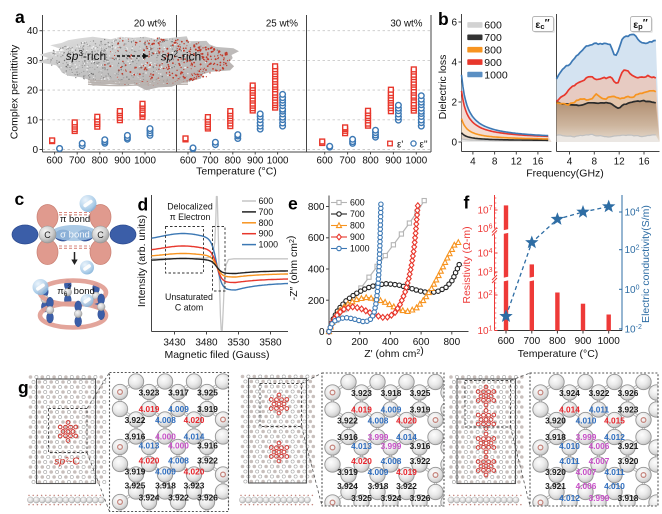  Describe the element at coordinates (595, 162) in the screenshot. I see `svg-text: 8` at that location.